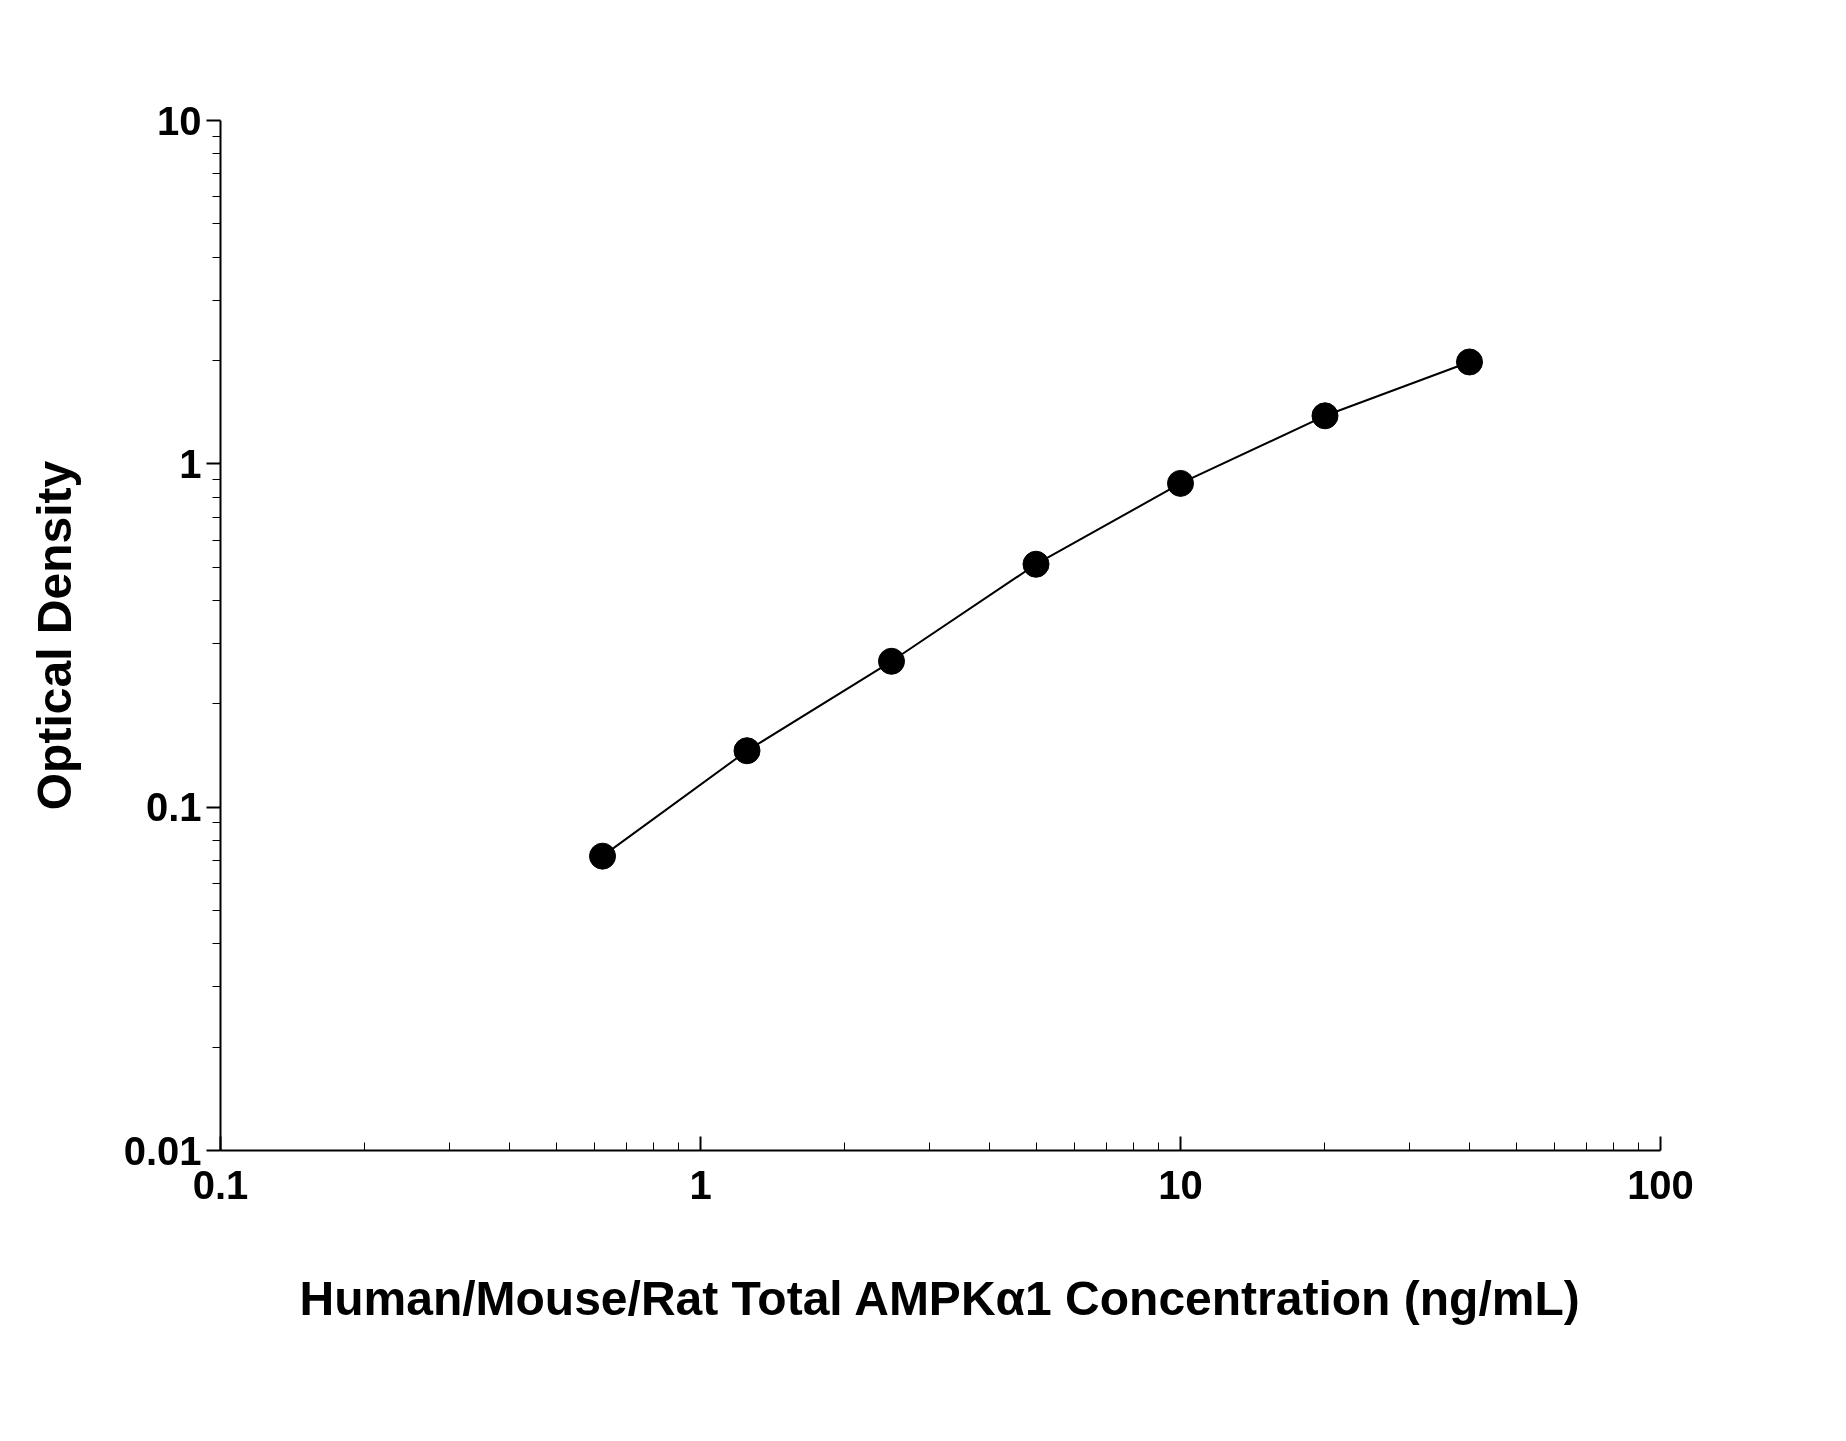 This screenshot has width=1846, height=1441. What do you see at coordinates (700, 1184) in the screenshot?
I see `x-tick-label: 1` at bounding box center [700, 1184].